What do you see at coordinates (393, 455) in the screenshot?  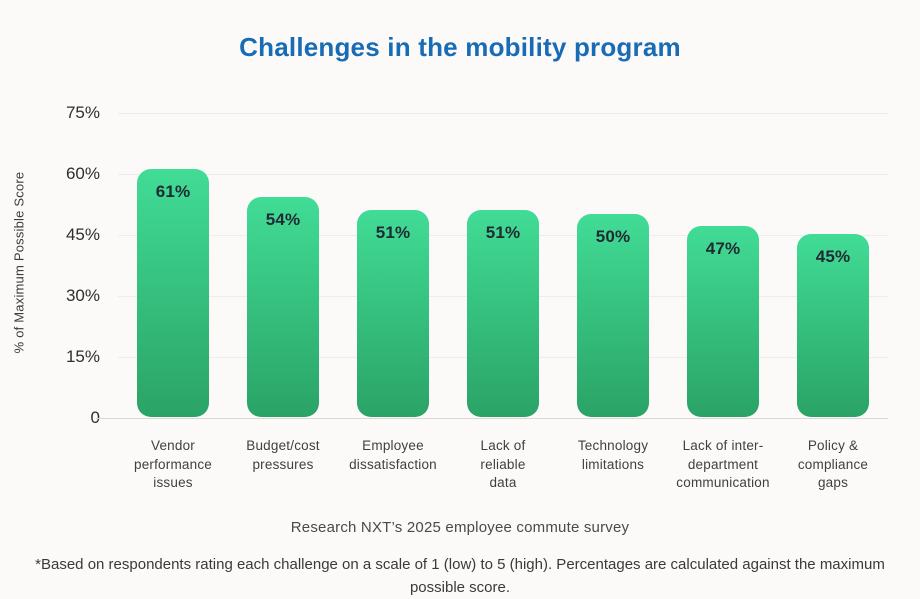 I see `category-label: Employee dissatisfaction` at bounding box center [393, 455].